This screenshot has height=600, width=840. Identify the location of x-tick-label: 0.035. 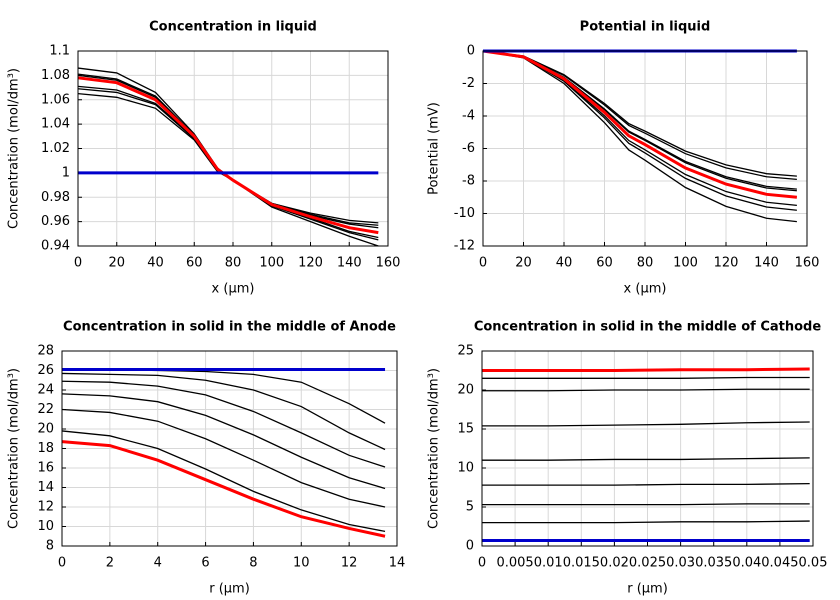
(713, 563).